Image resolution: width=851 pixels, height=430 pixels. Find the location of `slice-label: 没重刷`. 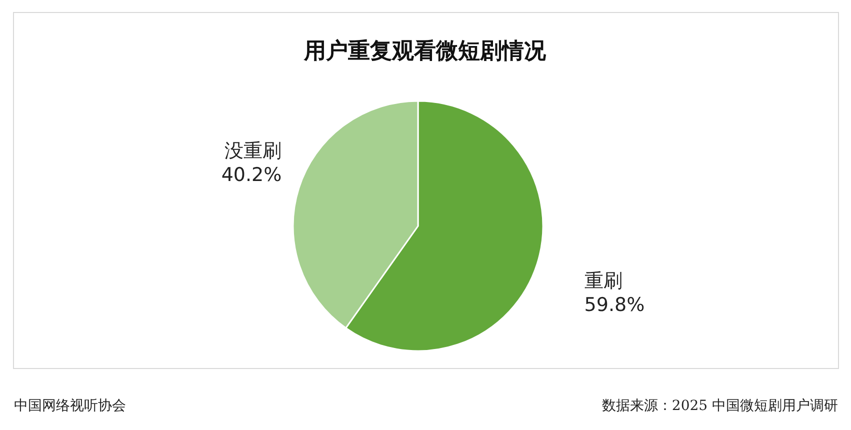

slice-label: 没重刷 is located at coordinates (253, 151).